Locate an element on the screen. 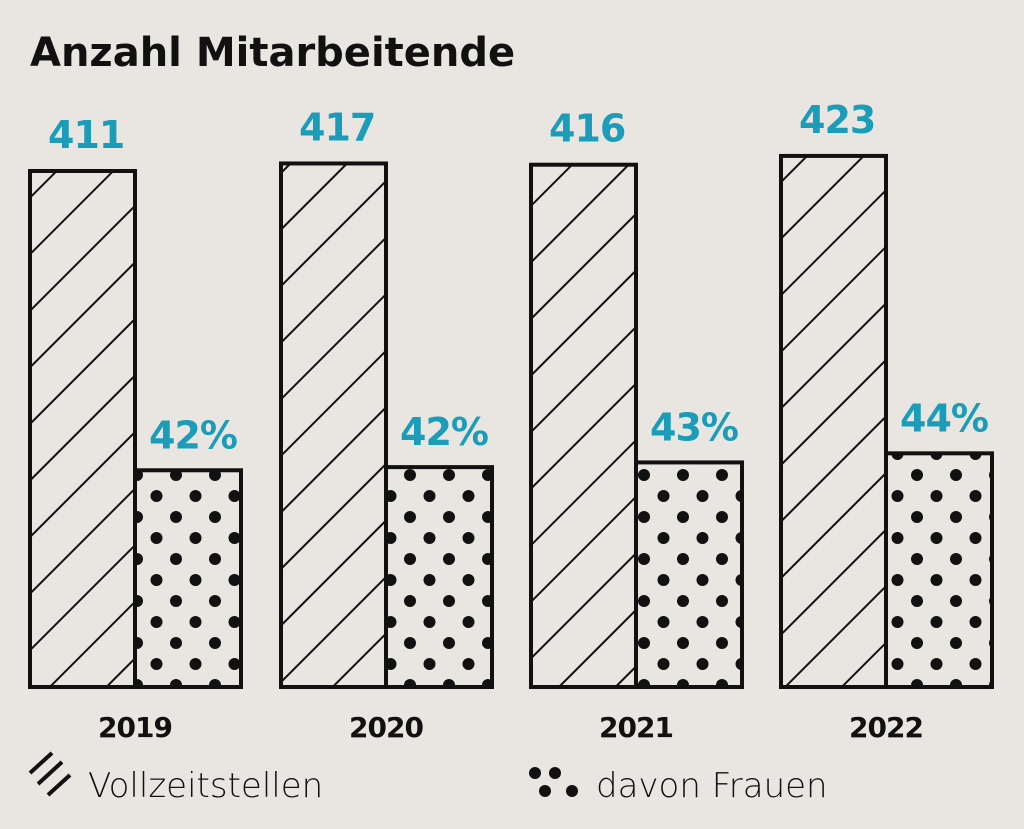  legend-dots-icon is located at coordinates (553, 782).